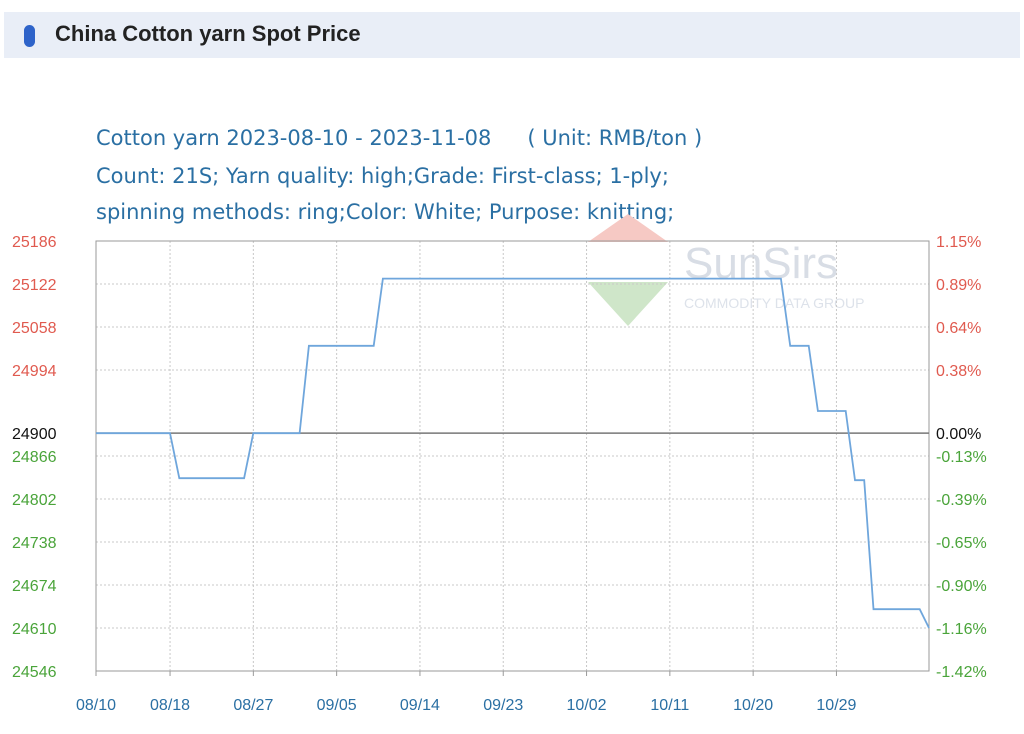 This screenshot has width=1024, height=734. I want to click on chart-unit: ( Unit: RMB/ton ), so click(615, 138).